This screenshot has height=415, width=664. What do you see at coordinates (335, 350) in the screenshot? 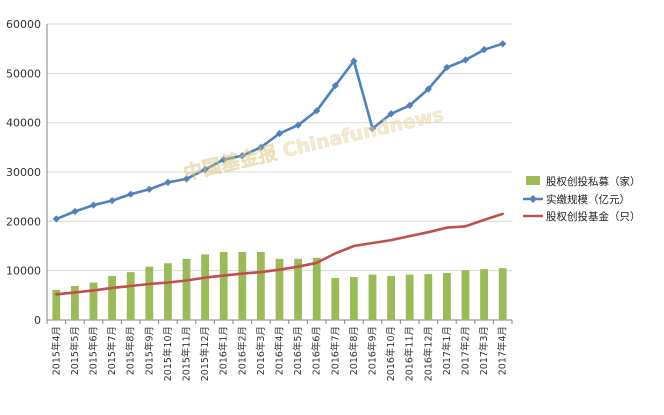
I see `x-tick-label: 2016年7月` at bounding box center [335, 350].